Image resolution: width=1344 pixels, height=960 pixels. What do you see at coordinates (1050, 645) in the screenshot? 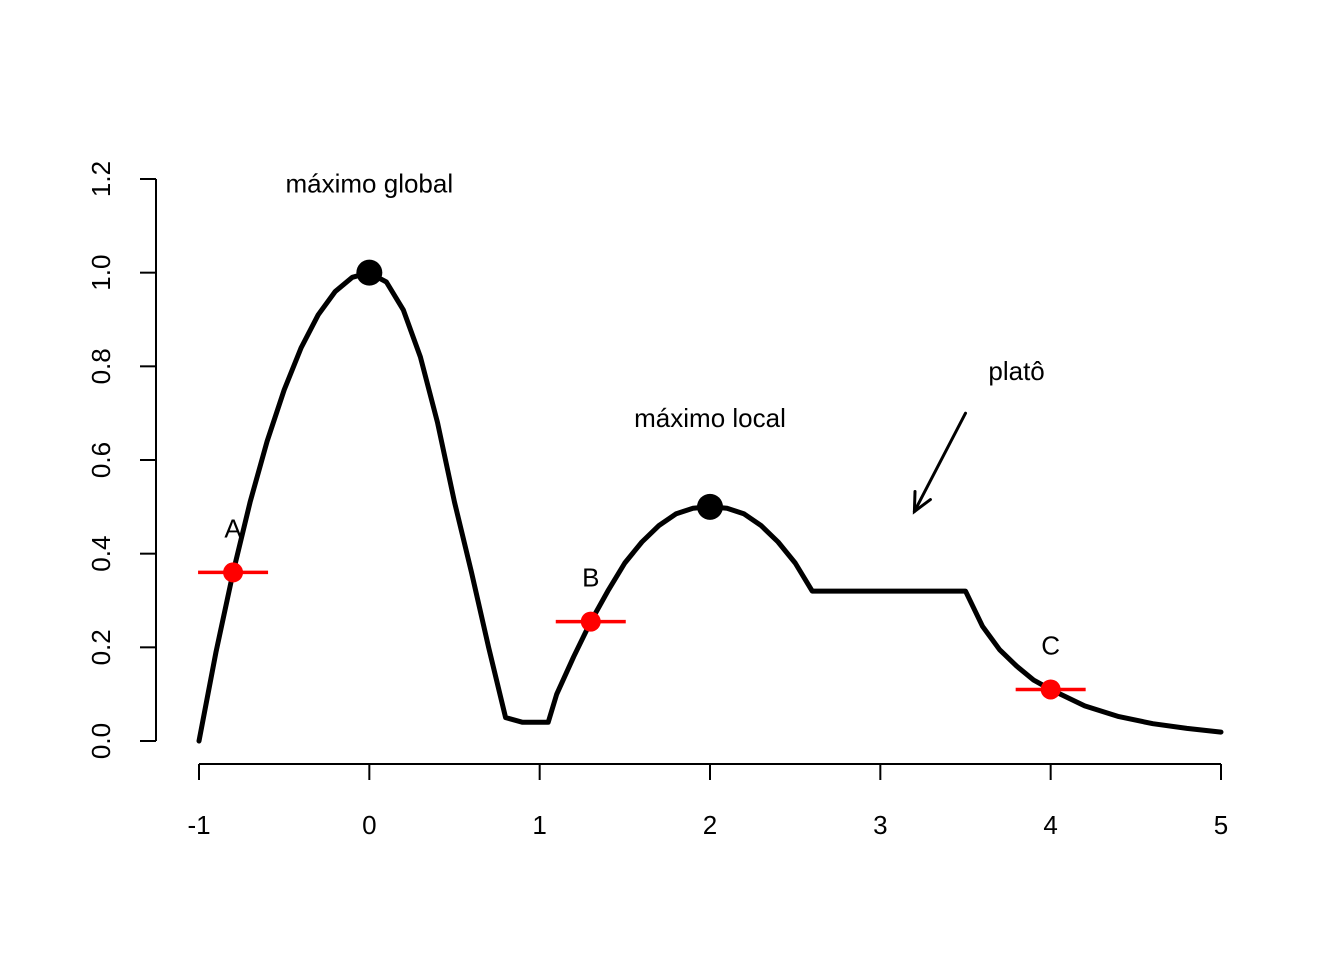
I see `point-label: C` at bounding box center [1050, 645].